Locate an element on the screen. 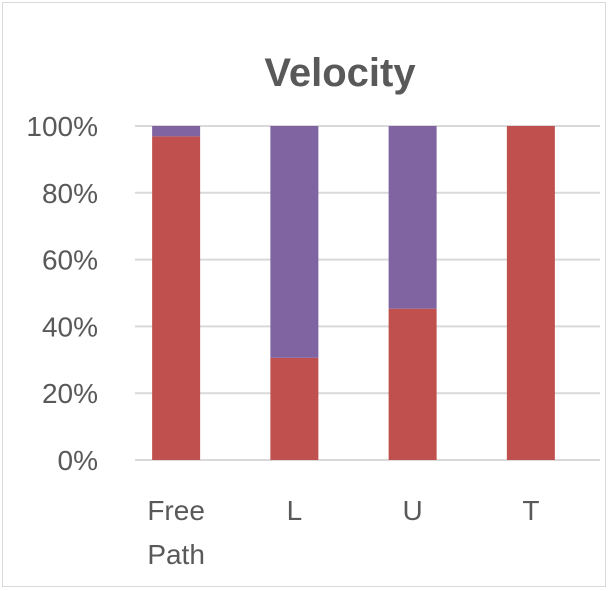  y-tick-label: 0% is located at coordinates (78, 460).